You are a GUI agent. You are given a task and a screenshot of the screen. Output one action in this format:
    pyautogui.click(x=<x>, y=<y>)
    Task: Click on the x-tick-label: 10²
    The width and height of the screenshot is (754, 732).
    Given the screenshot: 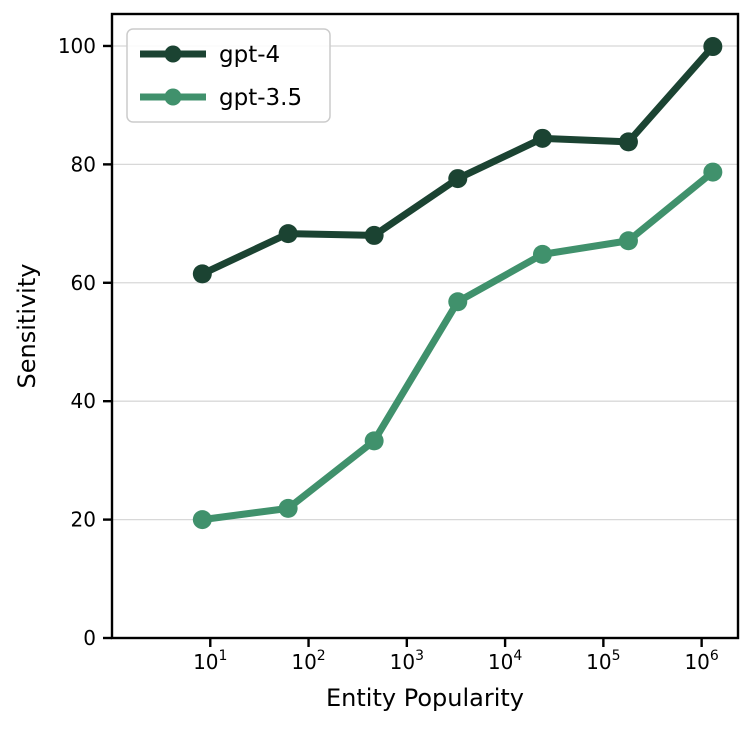 What is the action you would take?
    pyautogui.click(x=308, y=661)
    